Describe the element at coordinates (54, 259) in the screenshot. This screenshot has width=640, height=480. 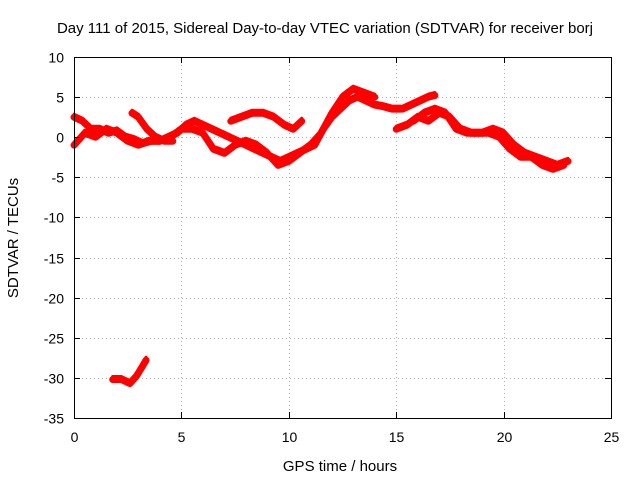
I see `y-tick-label: -15` at that location.